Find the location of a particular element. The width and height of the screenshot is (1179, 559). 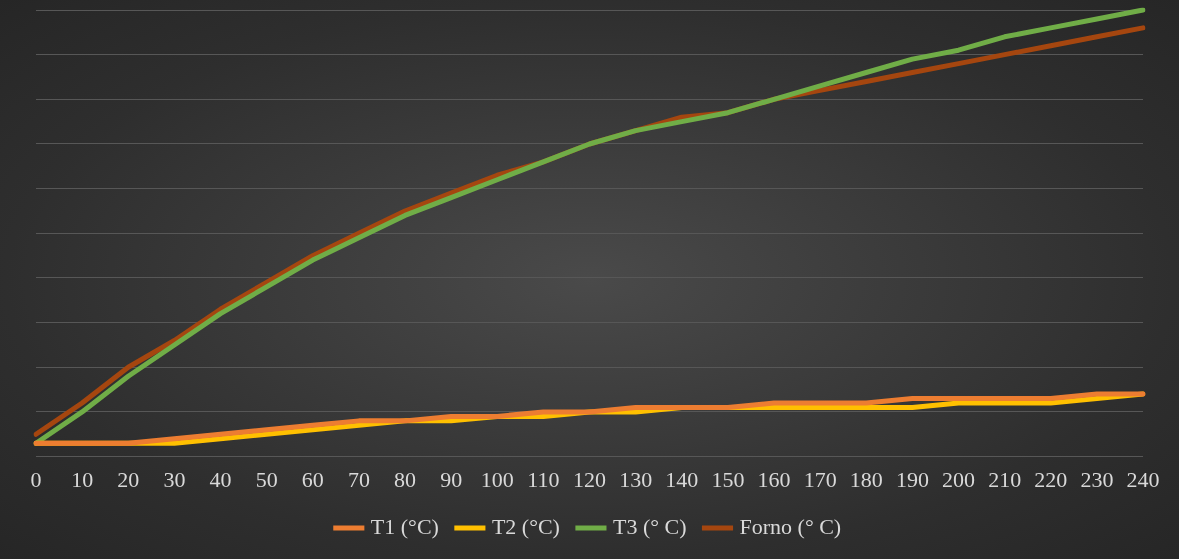

legend-label: T3 (° C) is located at coordinates (649, 526).